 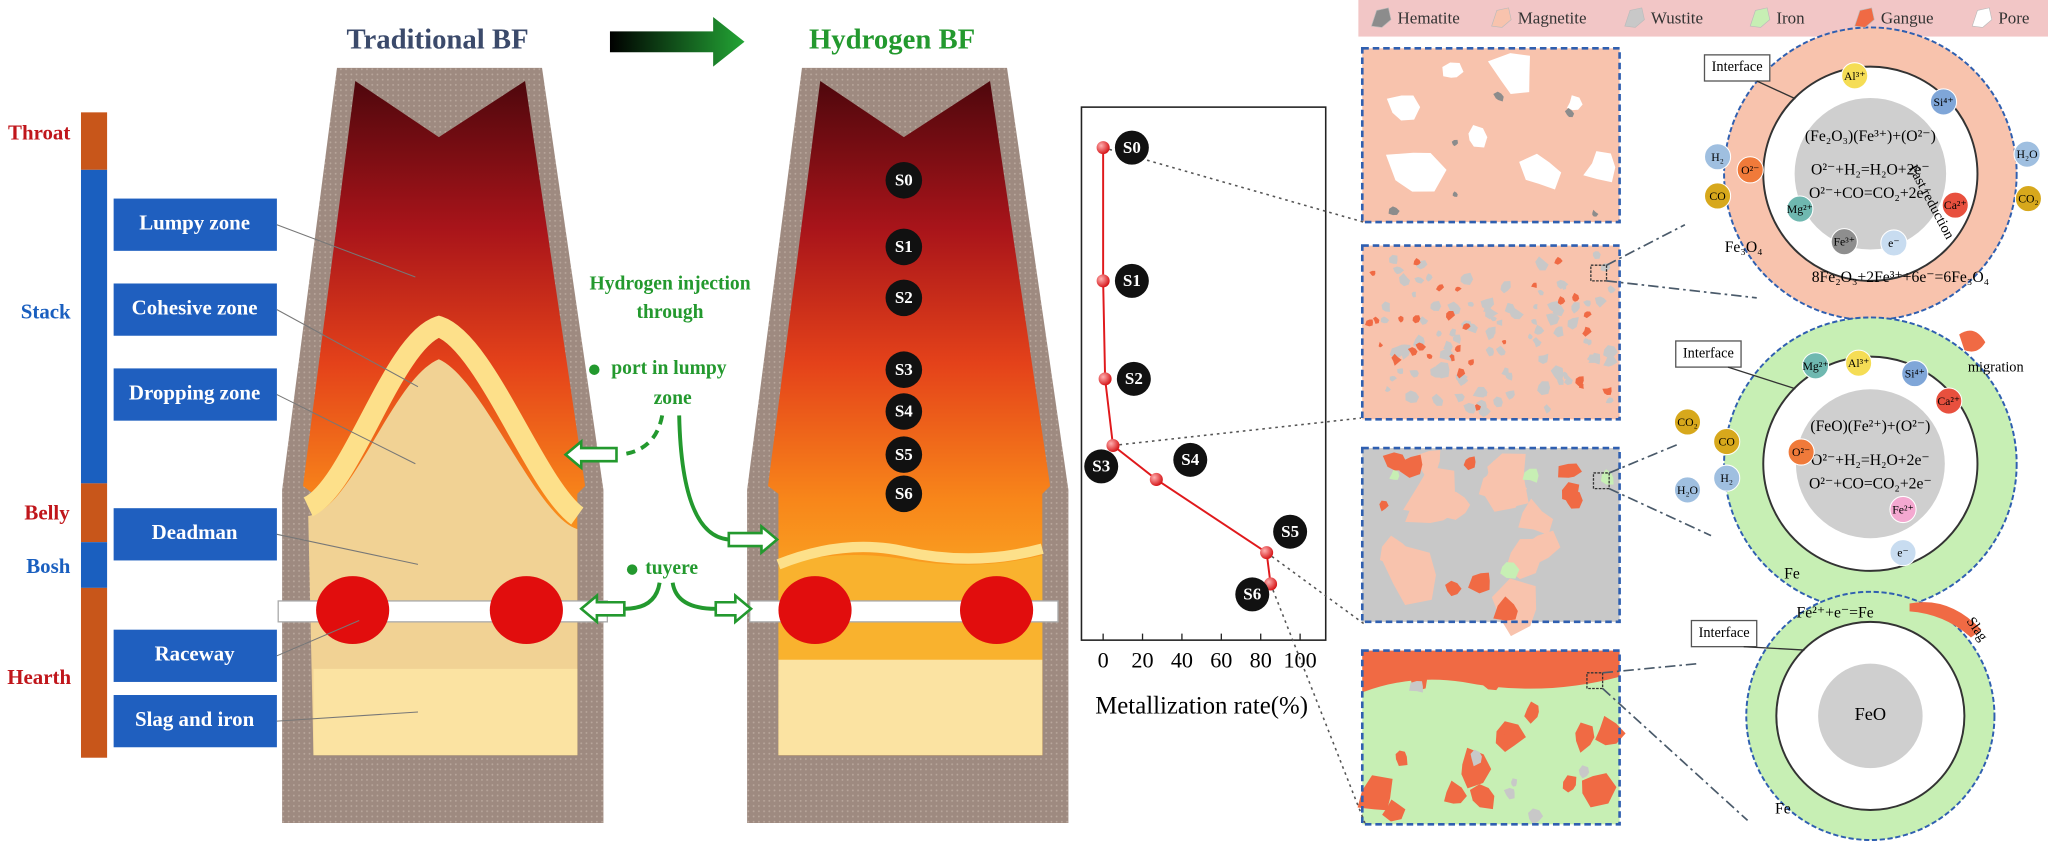 I want to click on ion-label: Al³⁺, so click(x=1854, y=76).